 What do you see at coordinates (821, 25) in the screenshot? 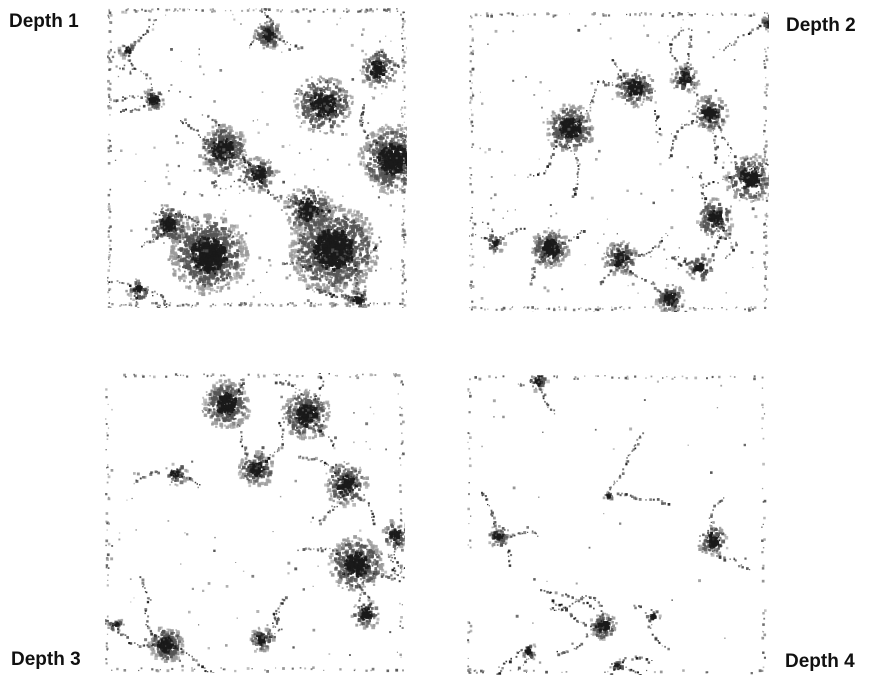
I see `panel-label-depth-2: Depth 2` at bounding box center [821, 25].